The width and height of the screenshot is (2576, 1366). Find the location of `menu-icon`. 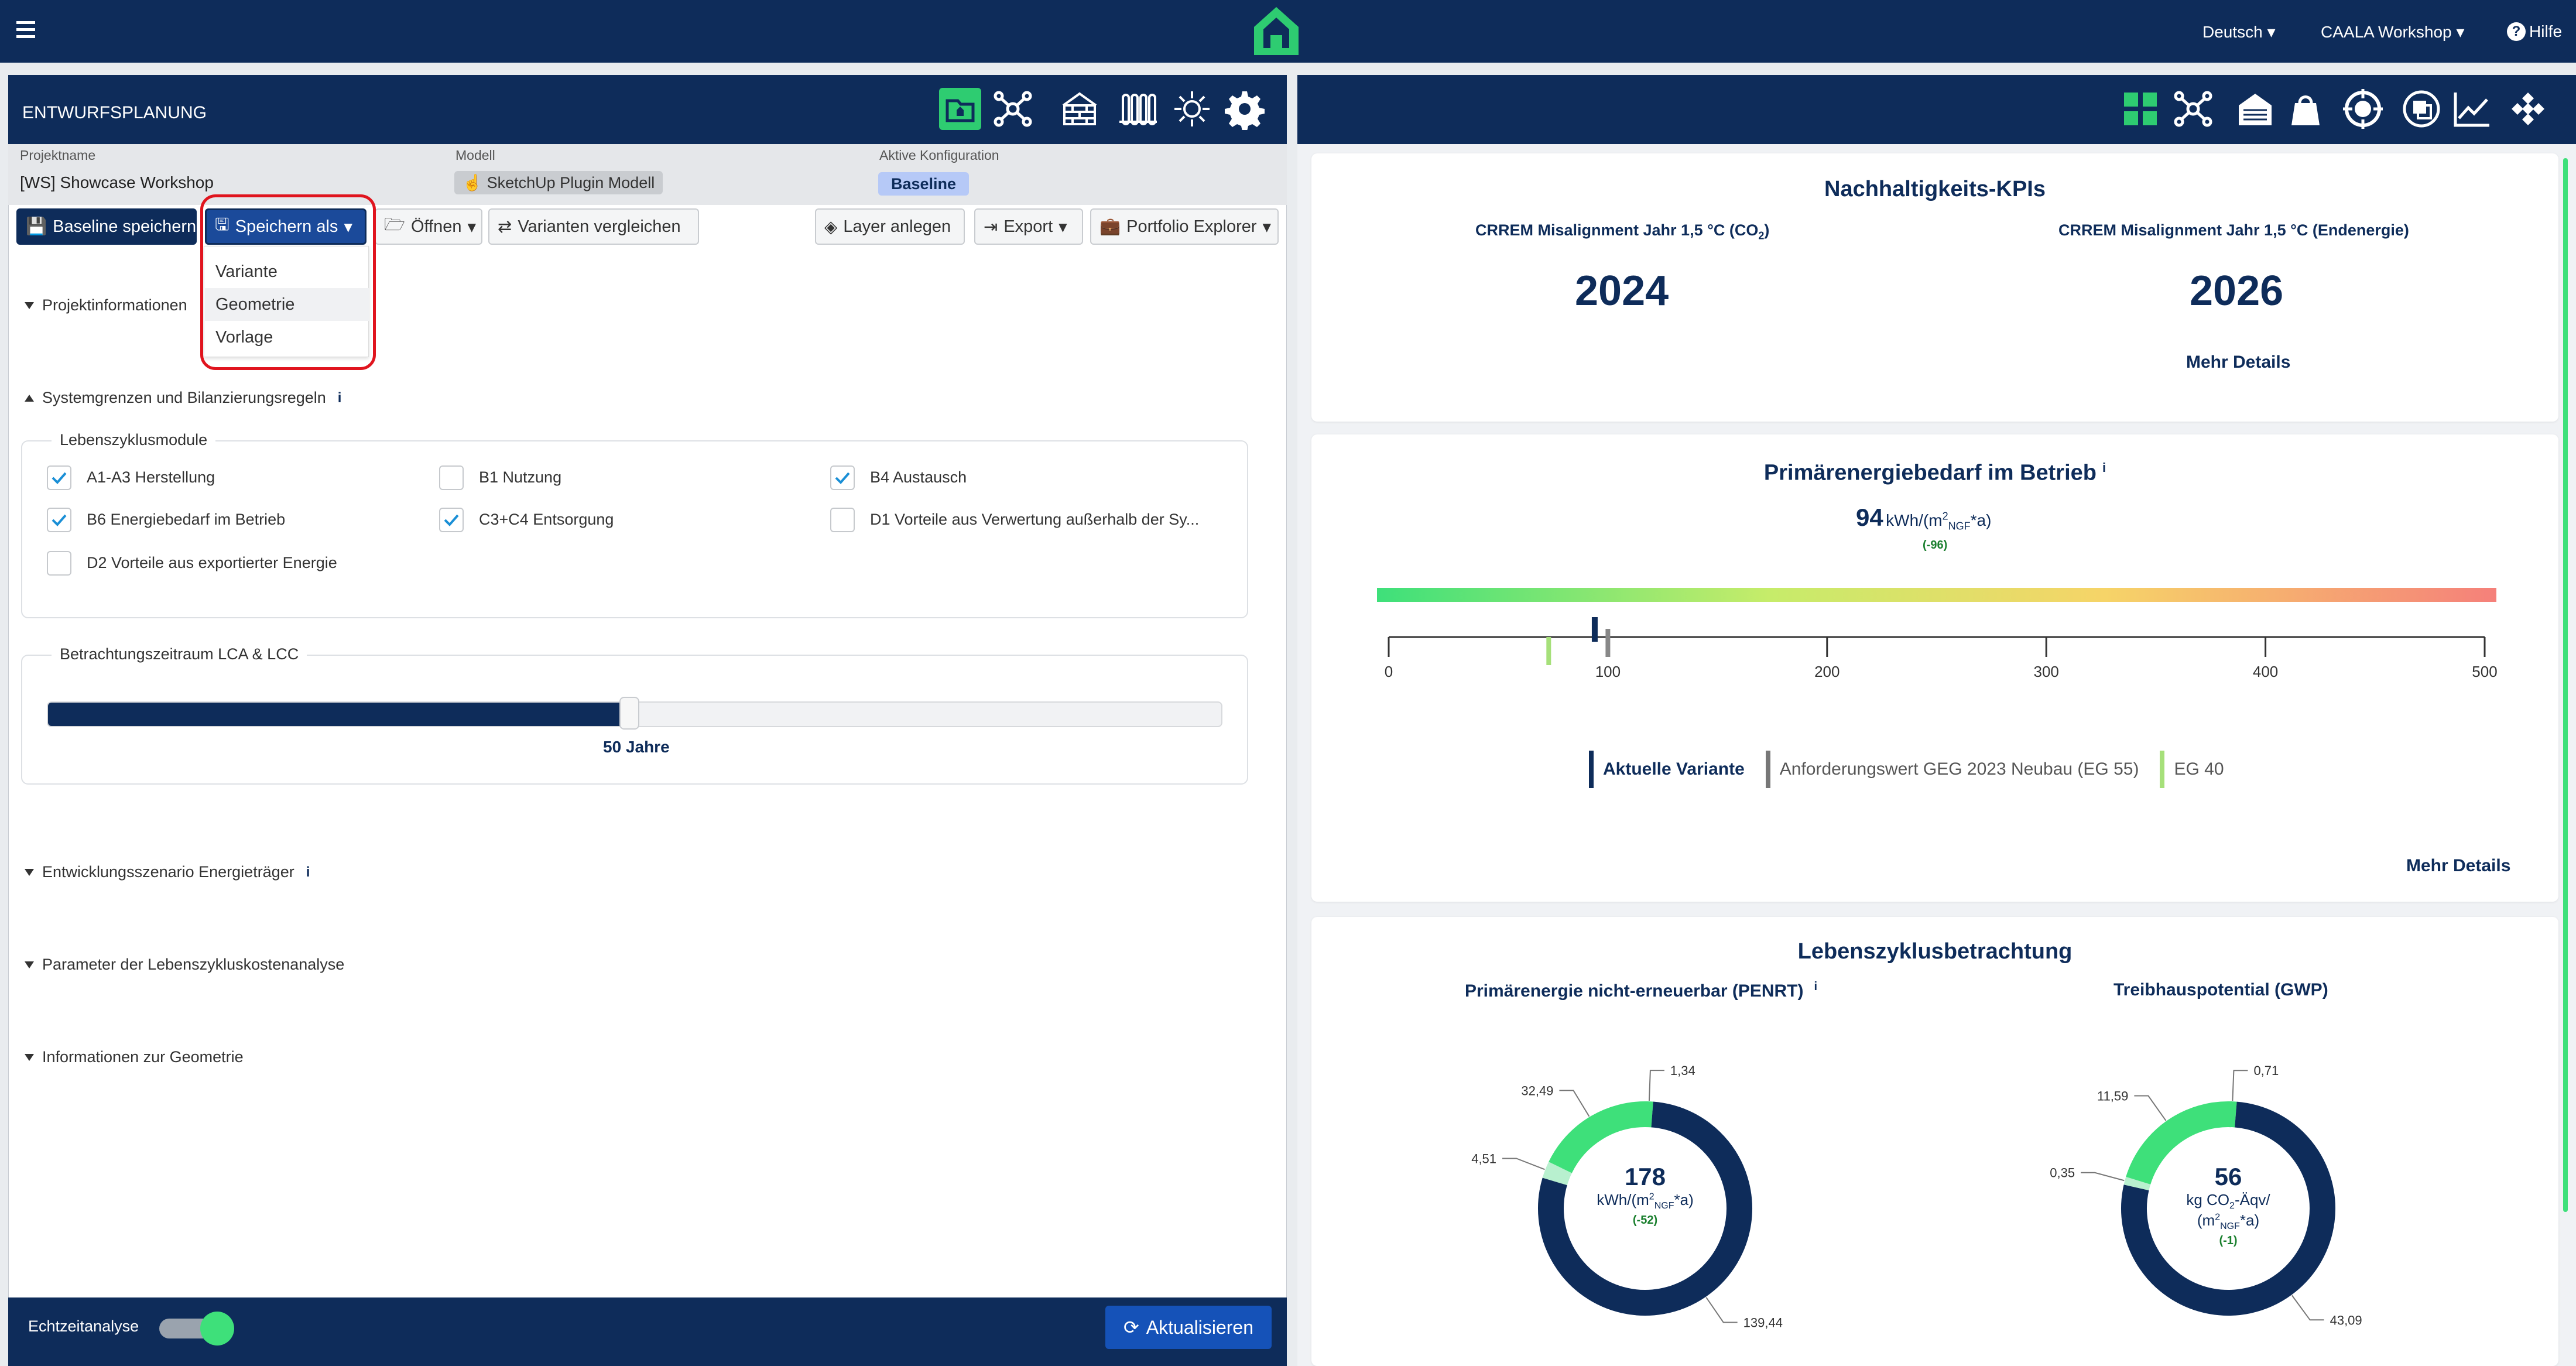

menu-icon is located at coordinates (25, 30).